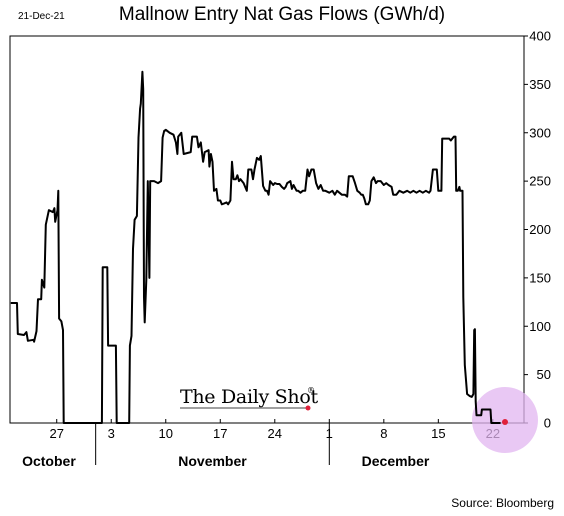 This screenshot has width=564, height=516. I want to click on month-label-2: December, so click(396, 461).